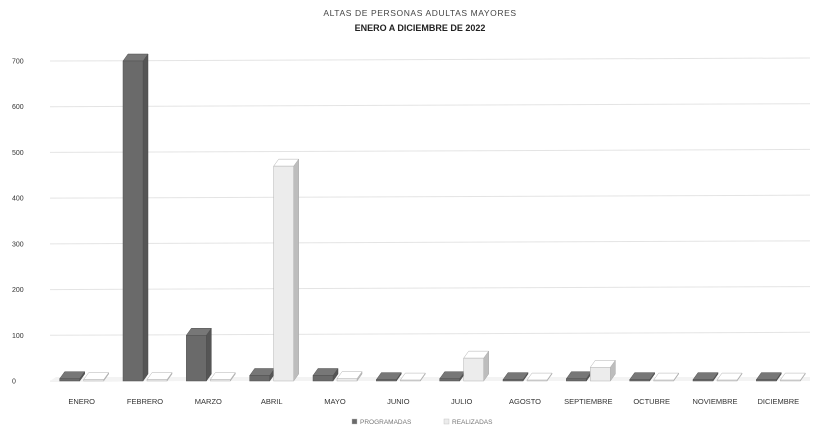 The width and height of the screenshot is (813, 431). I want to click on x-tick-label: SEPTIEMBRE, so click(588, 401).